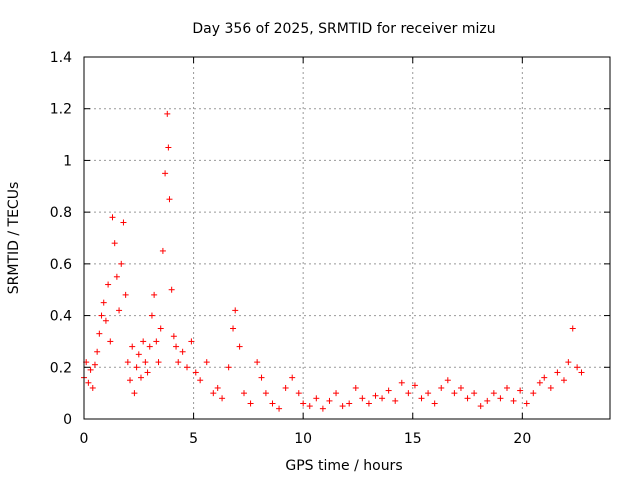 The width and height of the screenshot is (640, 480). Describe the element at coordinates (84, 439) in the screenshot. I see `x-tick-label: 0` at that location.